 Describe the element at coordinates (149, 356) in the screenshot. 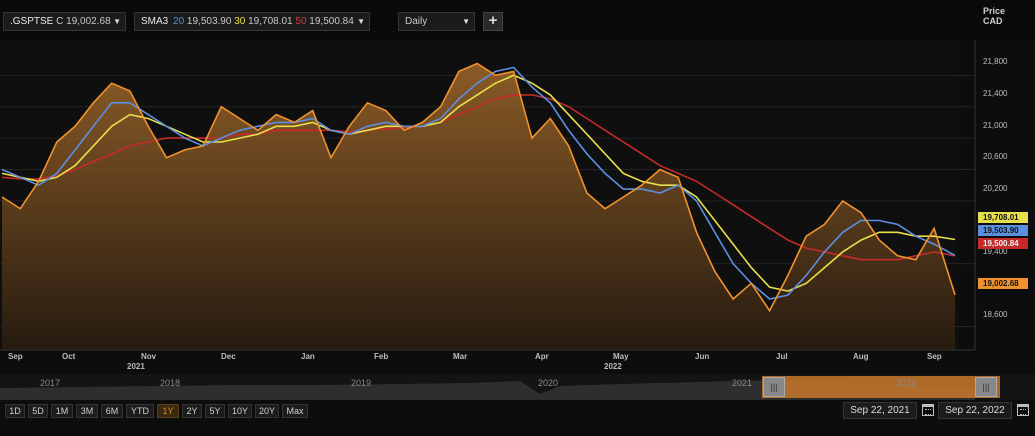

I see `x-tick-label: Nov` at that location.